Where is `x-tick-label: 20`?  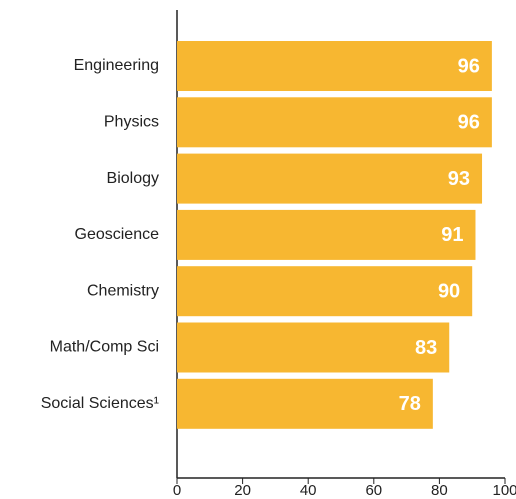
x-tick-label: 20 is located at coordinates (242, 490).